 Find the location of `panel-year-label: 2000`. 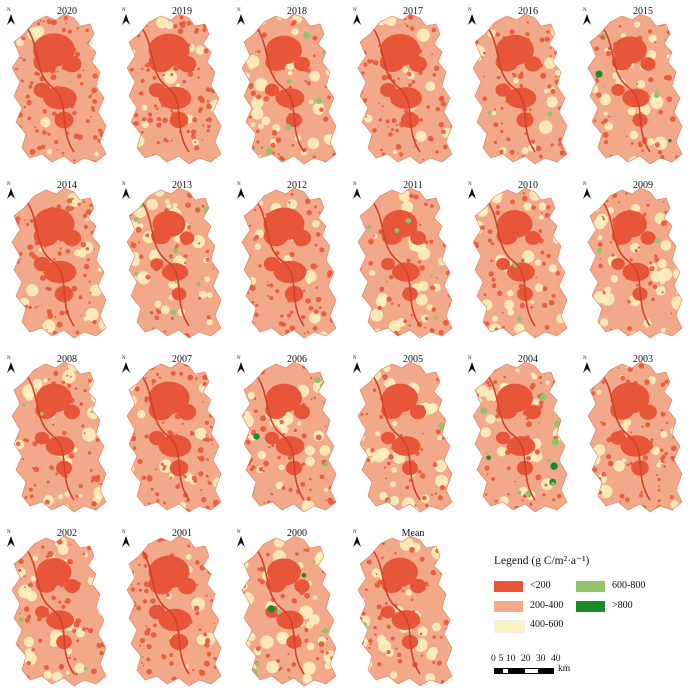

panel-year-label: 2000 is located at coordinates (297, 533).